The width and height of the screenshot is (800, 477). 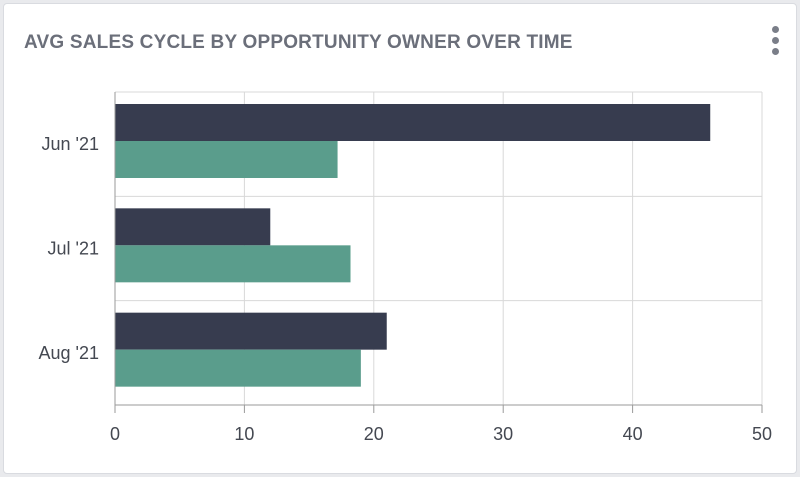 What do you see at coordinates (70, 144) in the screenshot?
I see `y-tick-label: Jun '21` at bounding box center [70, 144].